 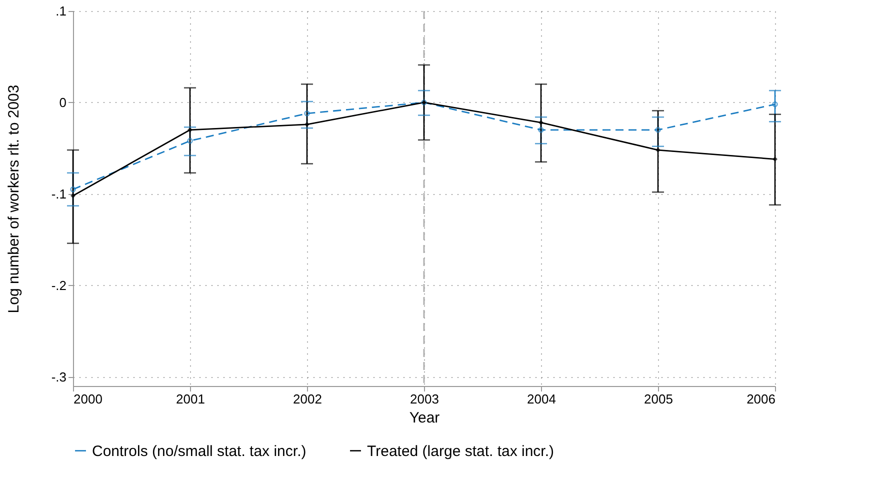 I want to click on x-tick-label: 2006, so click(x=761, y=399).